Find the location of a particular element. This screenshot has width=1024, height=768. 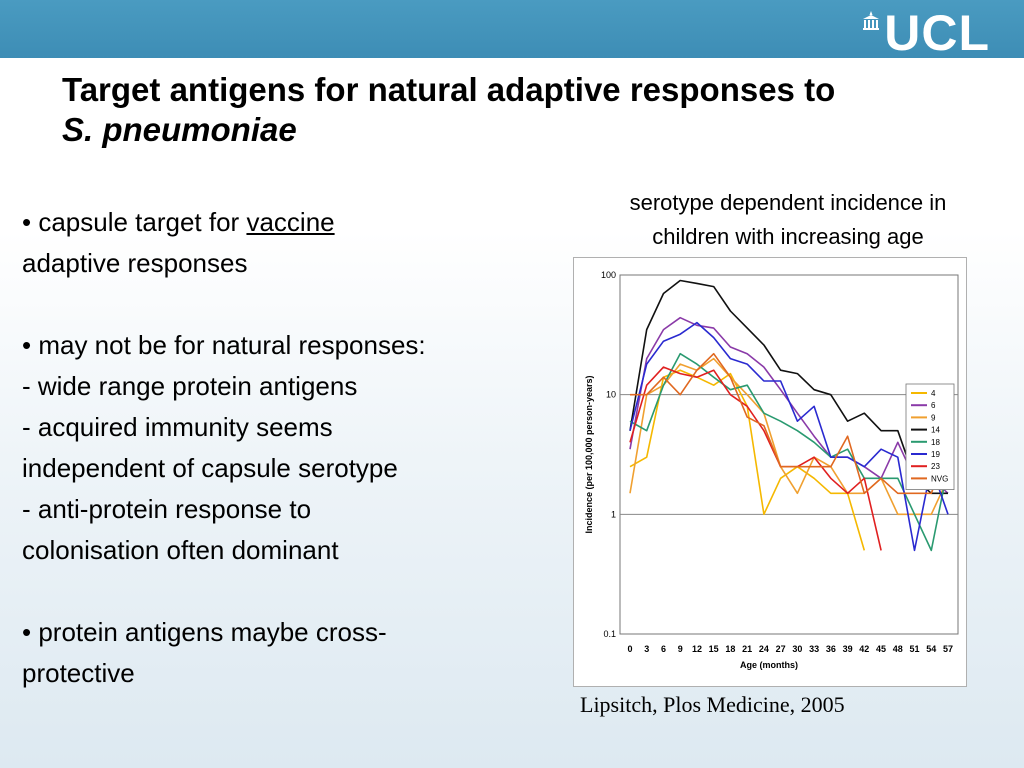

bullet-1: • capsule target for vaccine is located at coordinates (302, 222).